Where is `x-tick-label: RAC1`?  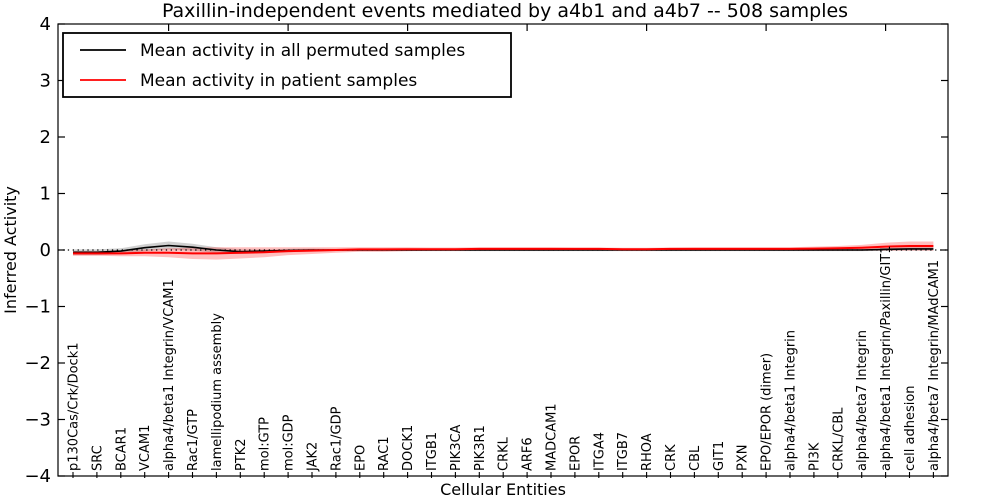 x-tick-label: RAC1 is located at coordinates (384, 453).